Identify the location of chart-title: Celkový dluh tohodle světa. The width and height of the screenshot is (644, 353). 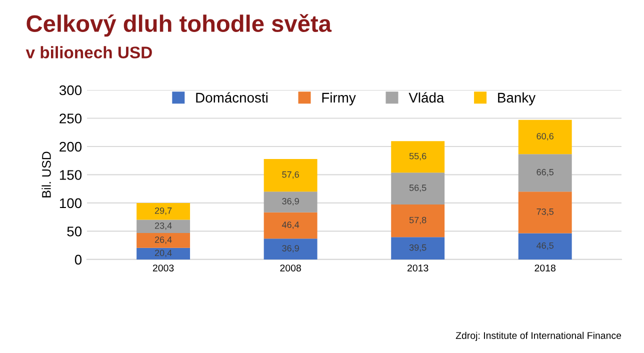
(179, 25).